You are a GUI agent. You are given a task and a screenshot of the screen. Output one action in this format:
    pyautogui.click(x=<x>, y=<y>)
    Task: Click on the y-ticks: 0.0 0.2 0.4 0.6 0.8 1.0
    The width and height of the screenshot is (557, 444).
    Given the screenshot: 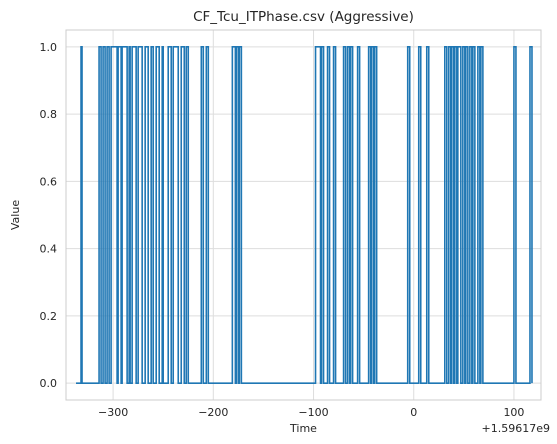 What is the action you would take?
    pyautogui.click(x=49, y=215)
    